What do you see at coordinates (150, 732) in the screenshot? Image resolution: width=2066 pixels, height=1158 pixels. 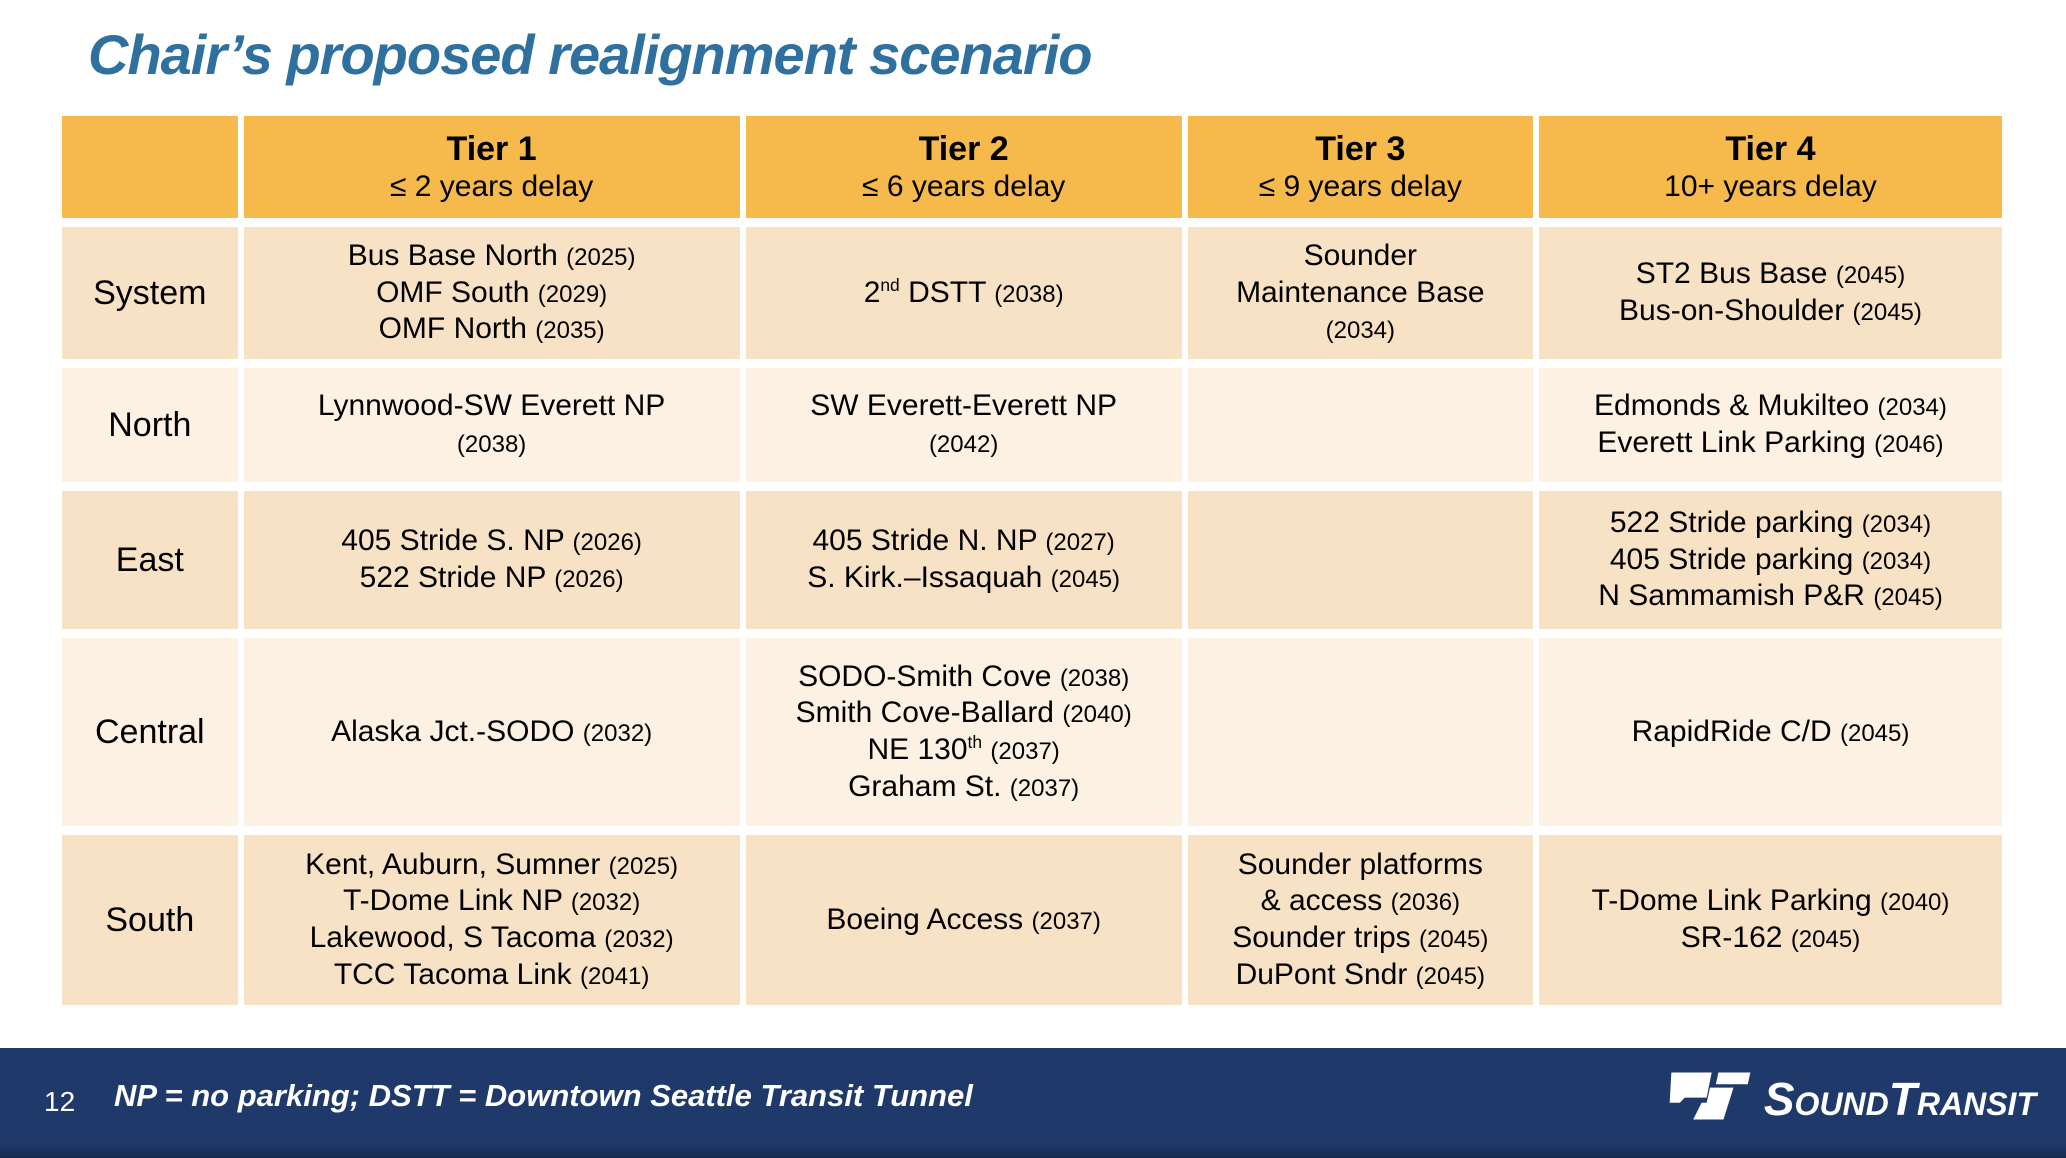 I see `row-label-central: Central` at bounding box center [150, 732].